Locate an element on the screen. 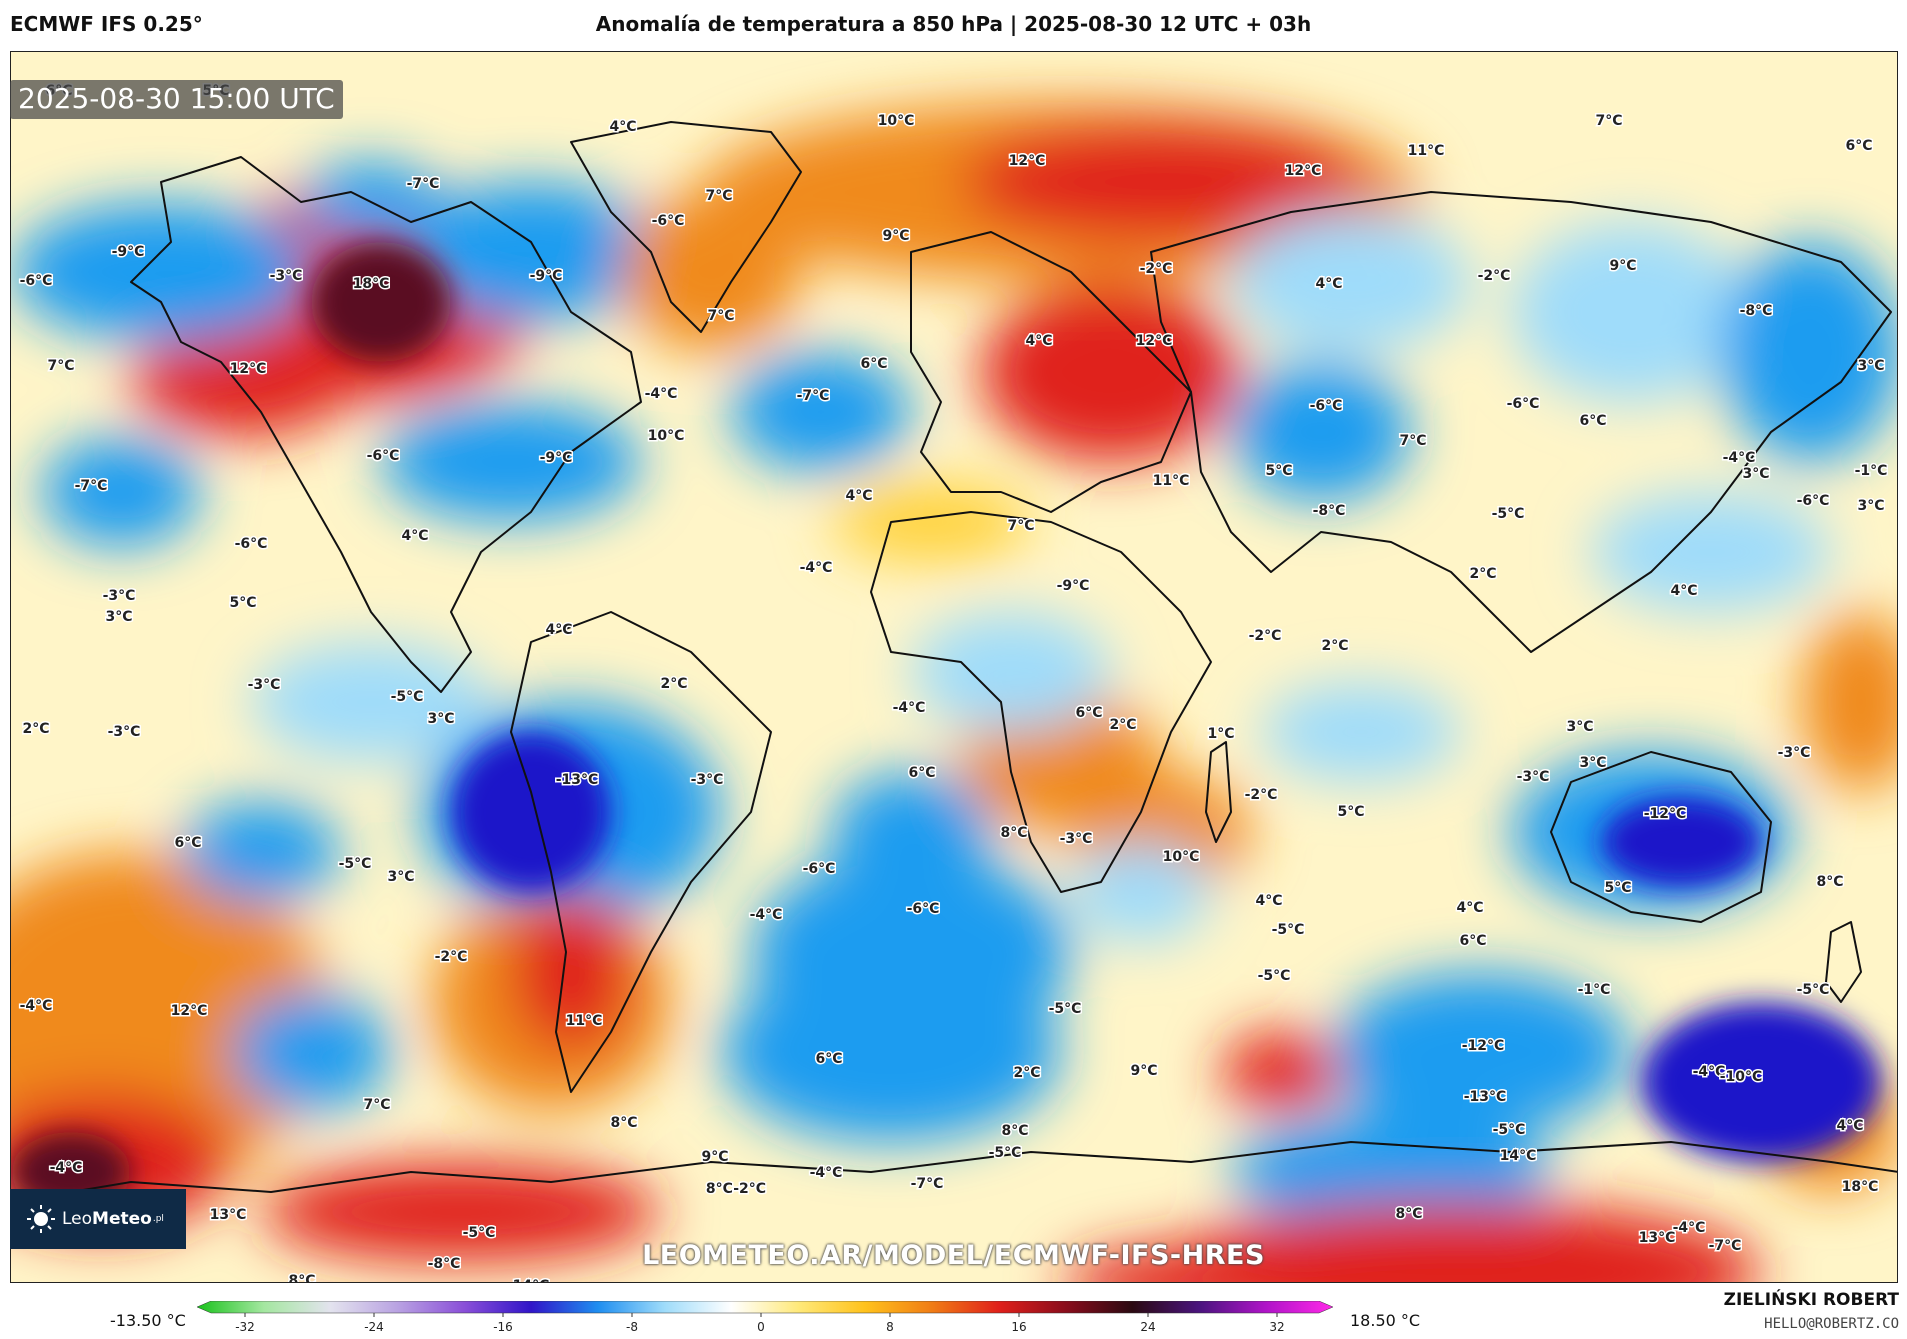 This screenshot has height=1339, width=1907. temperature-label: 12°C is located at coordinates (189, 1011).